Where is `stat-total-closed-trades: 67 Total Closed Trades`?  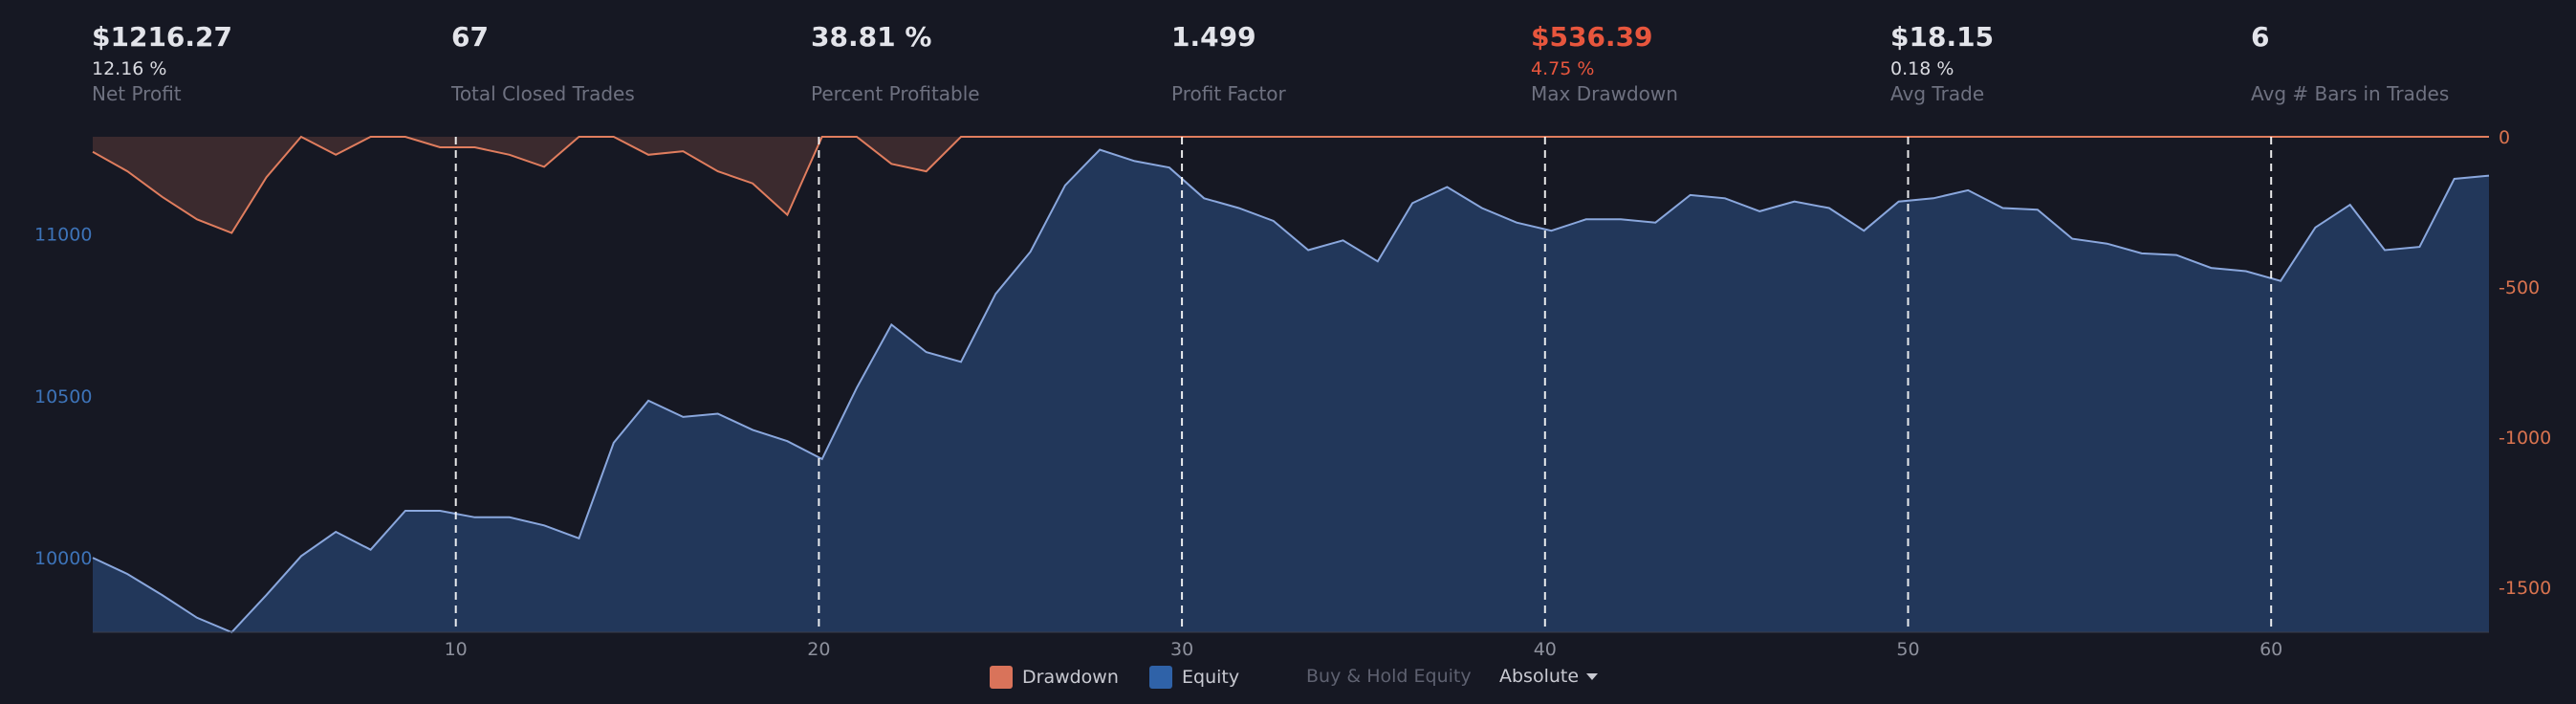
stat-total-closed-trades: 67 Total Closed Trades is located at coordinates (543, 63).